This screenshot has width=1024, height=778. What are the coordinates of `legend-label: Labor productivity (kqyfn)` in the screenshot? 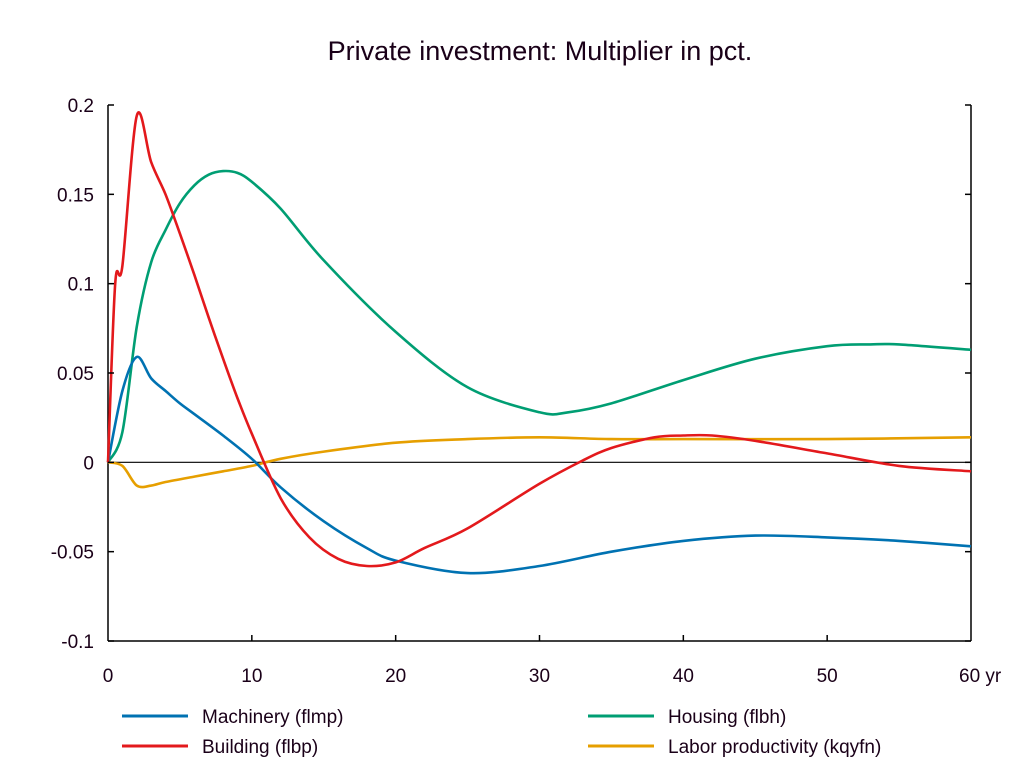 It's located at (774, 747).